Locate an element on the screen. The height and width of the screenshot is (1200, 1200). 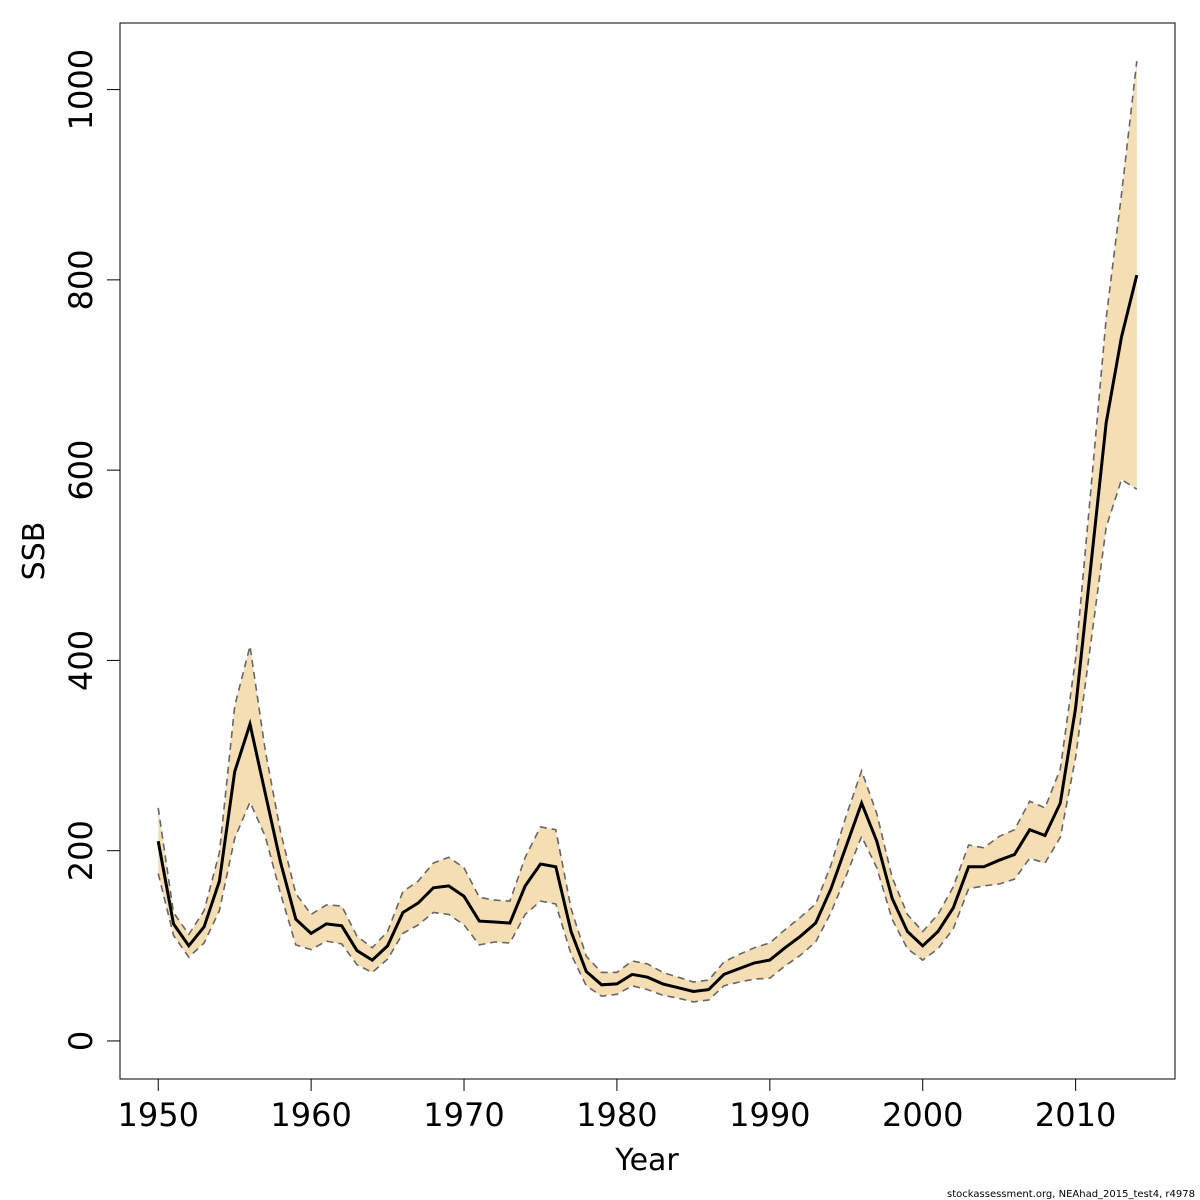
x-tick-label: 1950 is located at coordinates (158, 1115).